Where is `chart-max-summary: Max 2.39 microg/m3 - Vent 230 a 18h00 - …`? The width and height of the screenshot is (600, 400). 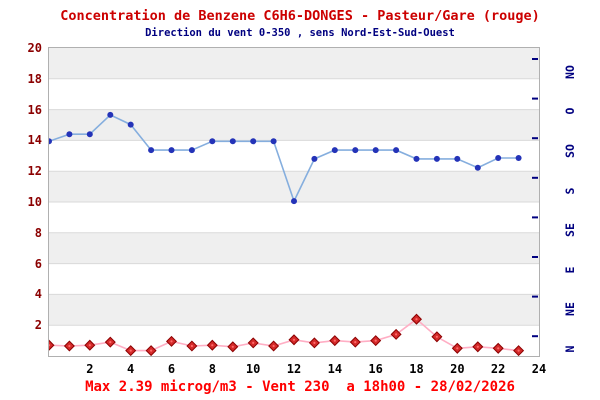 chart-max-summary: Max 2.39 microg/m3 - Vent 230 a 18h00 - … is located at coordinates (300, 387).